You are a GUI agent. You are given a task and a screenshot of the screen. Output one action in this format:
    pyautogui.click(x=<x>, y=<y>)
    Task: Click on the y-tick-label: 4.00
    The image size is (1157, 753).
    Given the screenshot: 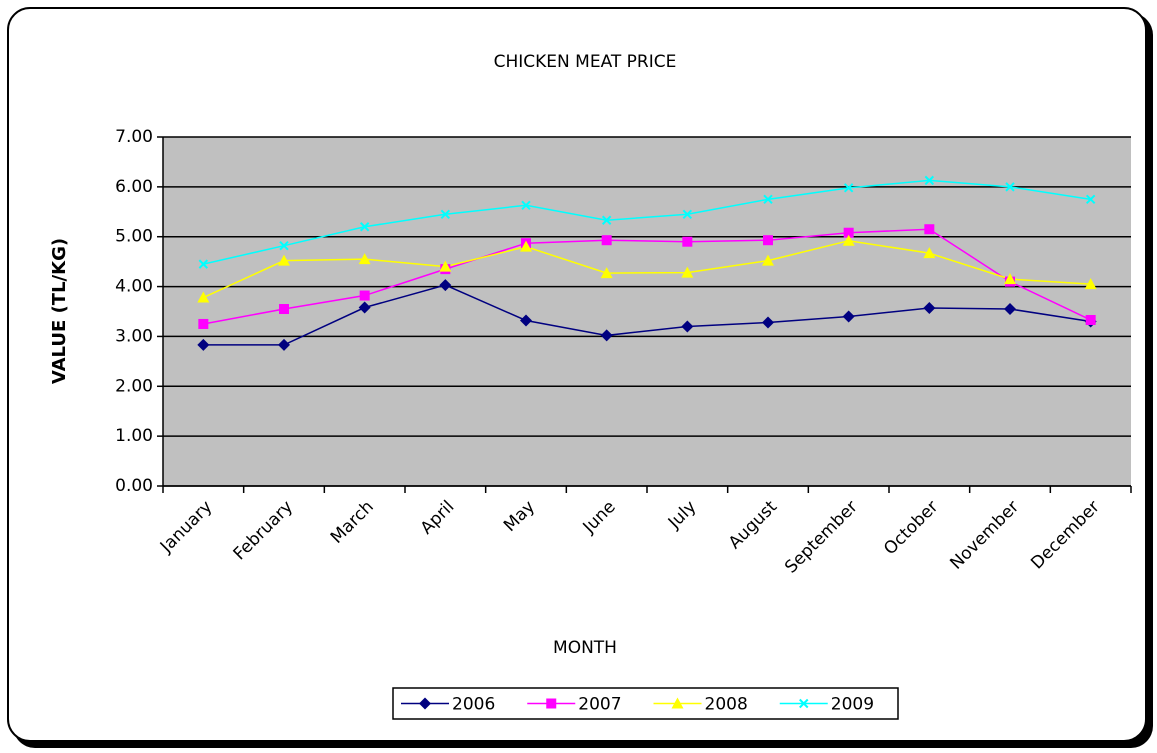 What is the action you would take?
    pyautogui.click(x=134, y=287)
    